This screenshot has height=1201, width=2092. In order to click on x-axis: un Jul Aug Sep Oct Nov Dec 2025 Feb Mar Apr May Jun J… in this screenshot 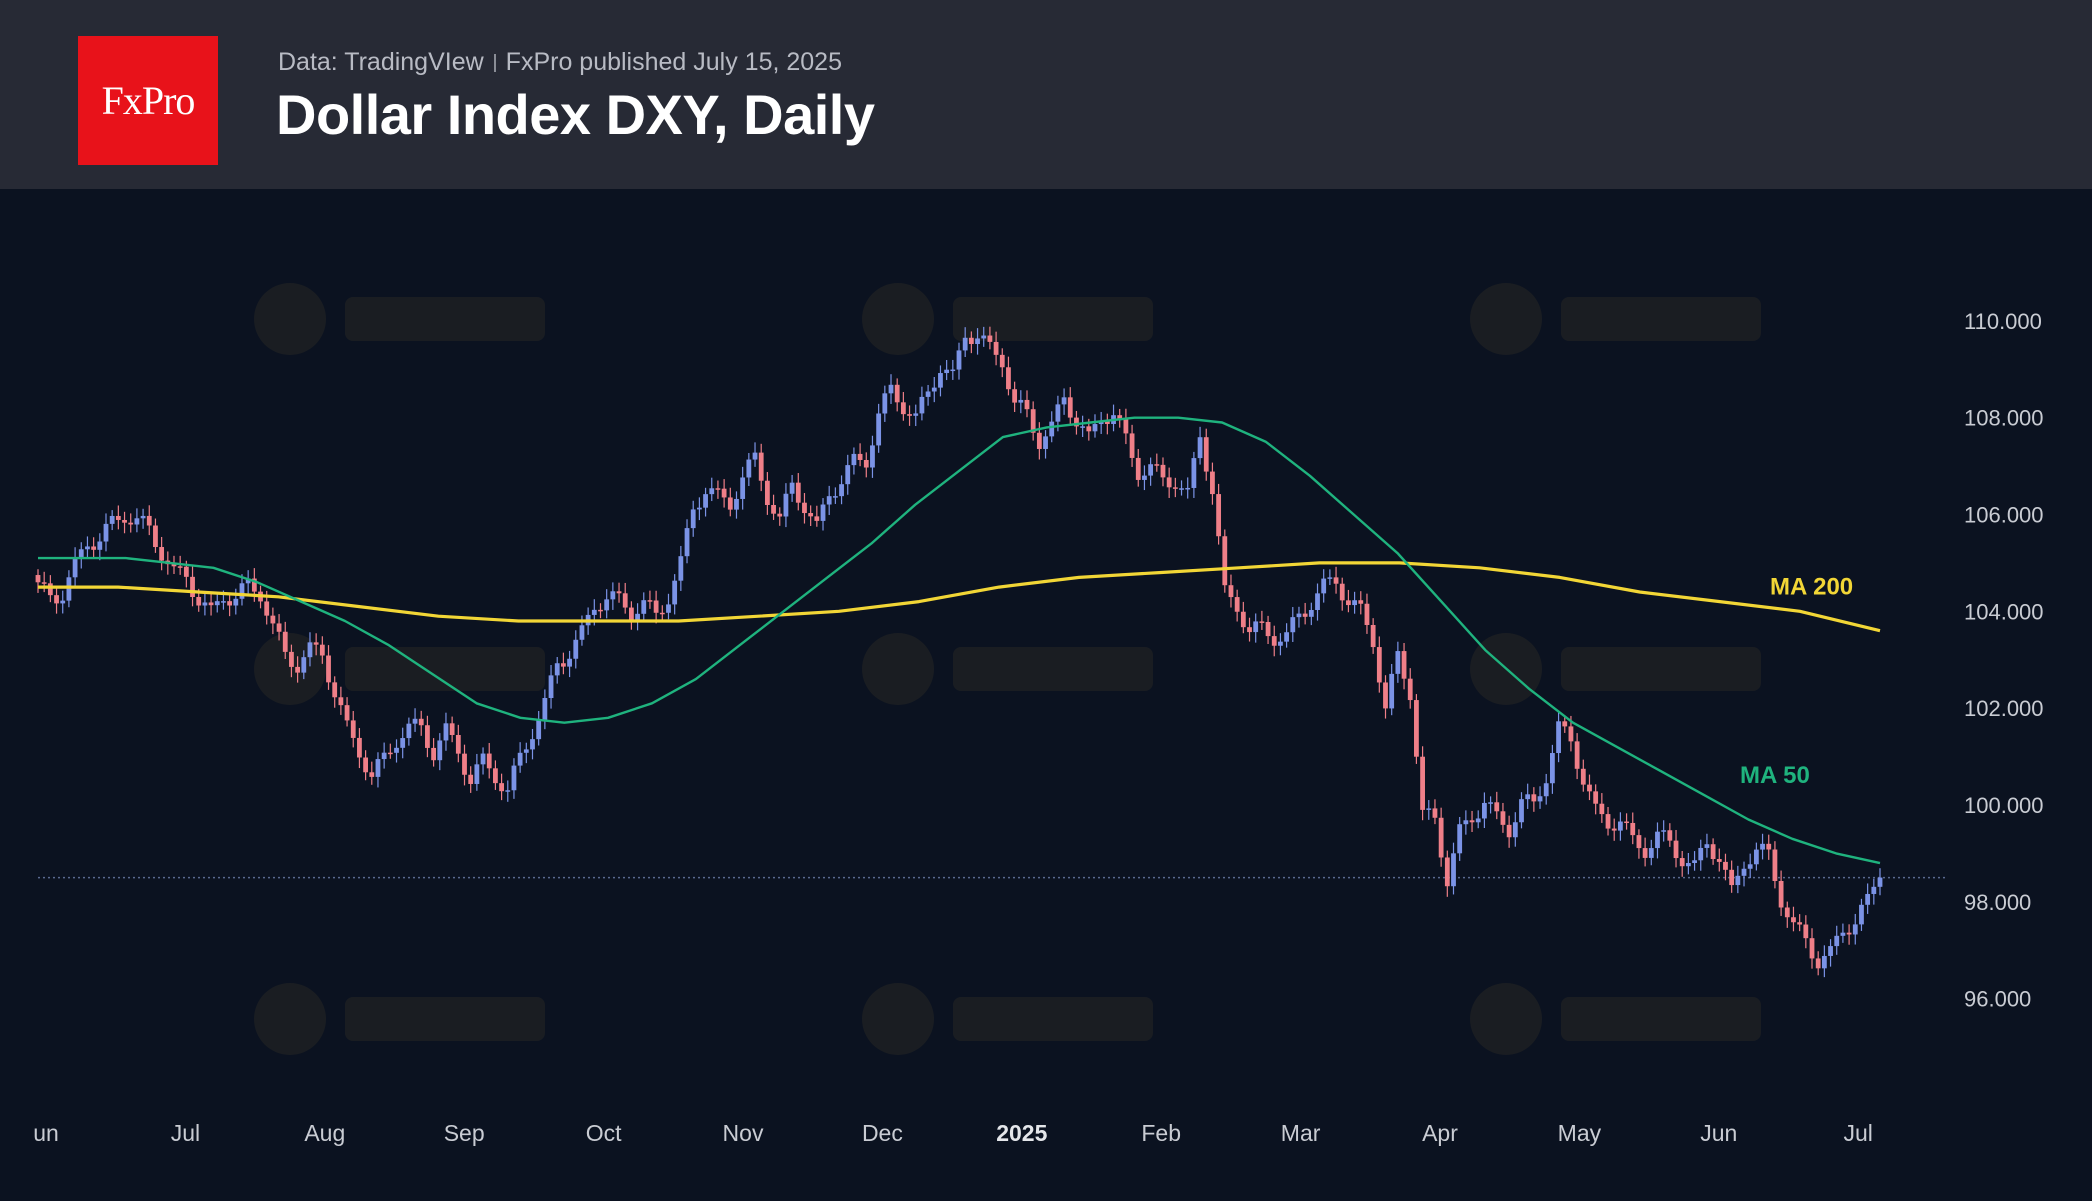, I will do `click(953, 1133)`.